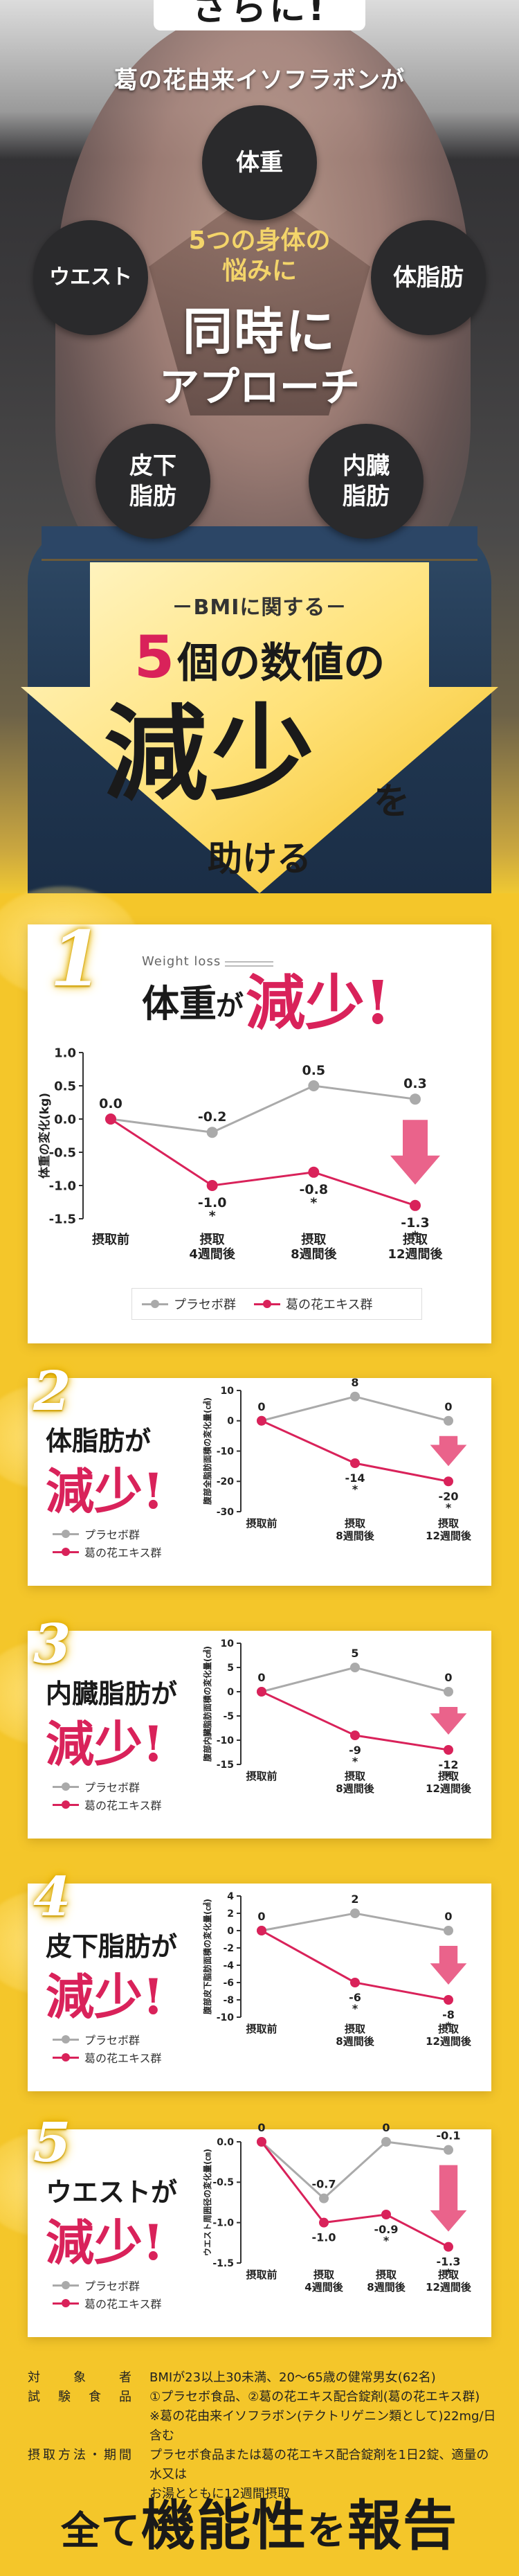  What do you see at coordinates (223, 2526) in the screenshot?
I see `final-b: 機能性` at bounding box center [223, 2526].